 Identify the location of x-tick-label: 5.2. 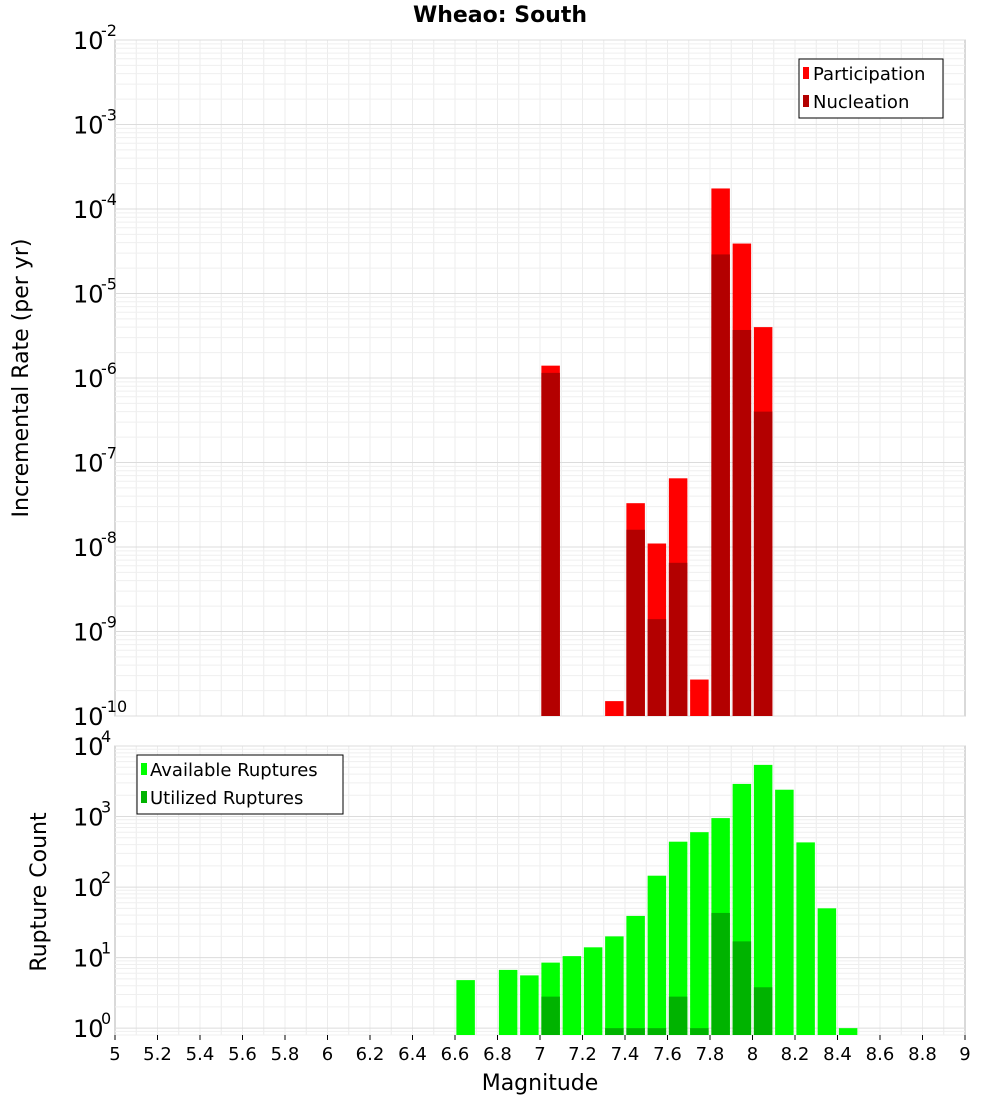
(157, 1054).